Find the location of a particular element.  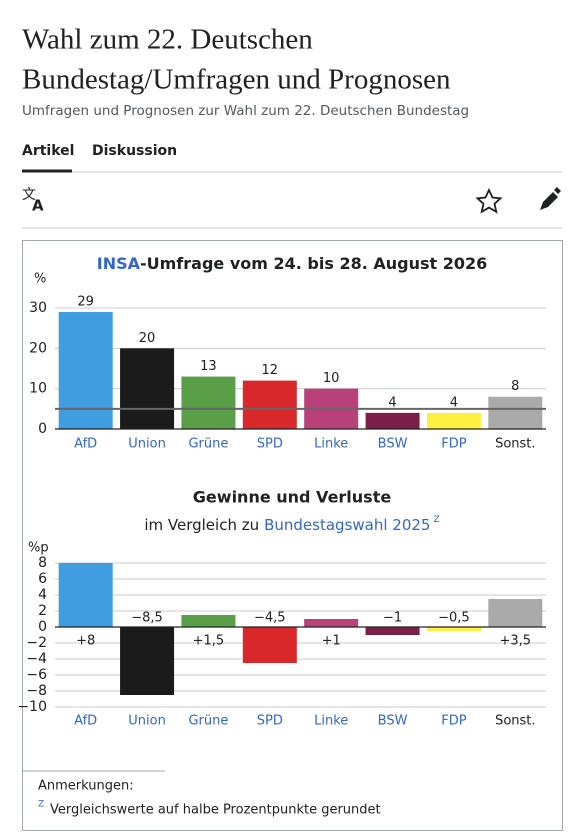

value-label: +3,5 is located at coordinates (516, 641).